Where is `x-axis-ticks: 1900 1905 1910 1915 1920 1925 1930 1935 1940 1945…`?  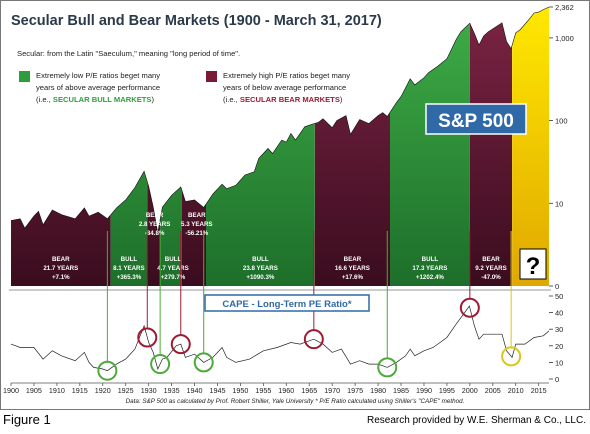 x-axis-ticks: 1900 1905 1910 1915 1920 1925 1930 1935 1940 1945… is located at coordinates (276, 388).